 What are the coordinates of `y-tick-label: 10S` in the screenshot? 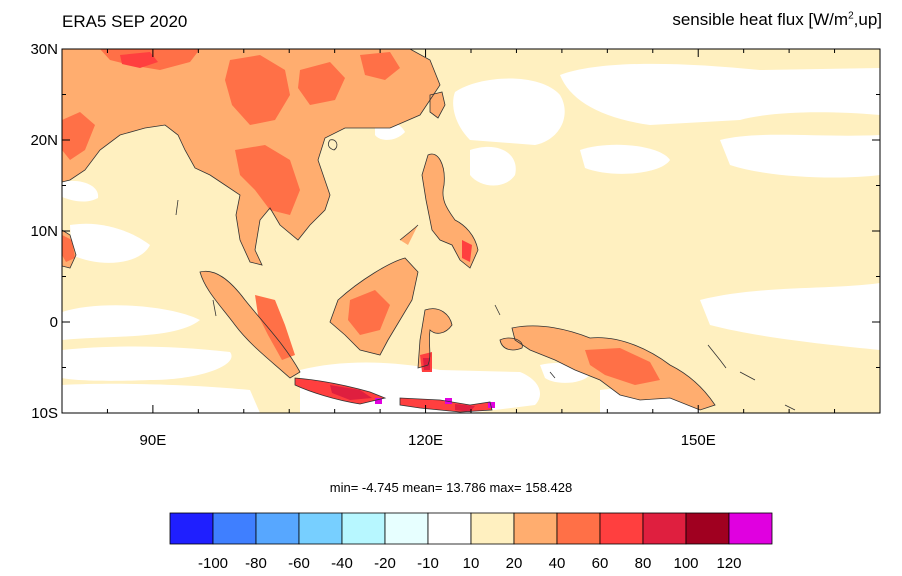 It's located at (44, 413).